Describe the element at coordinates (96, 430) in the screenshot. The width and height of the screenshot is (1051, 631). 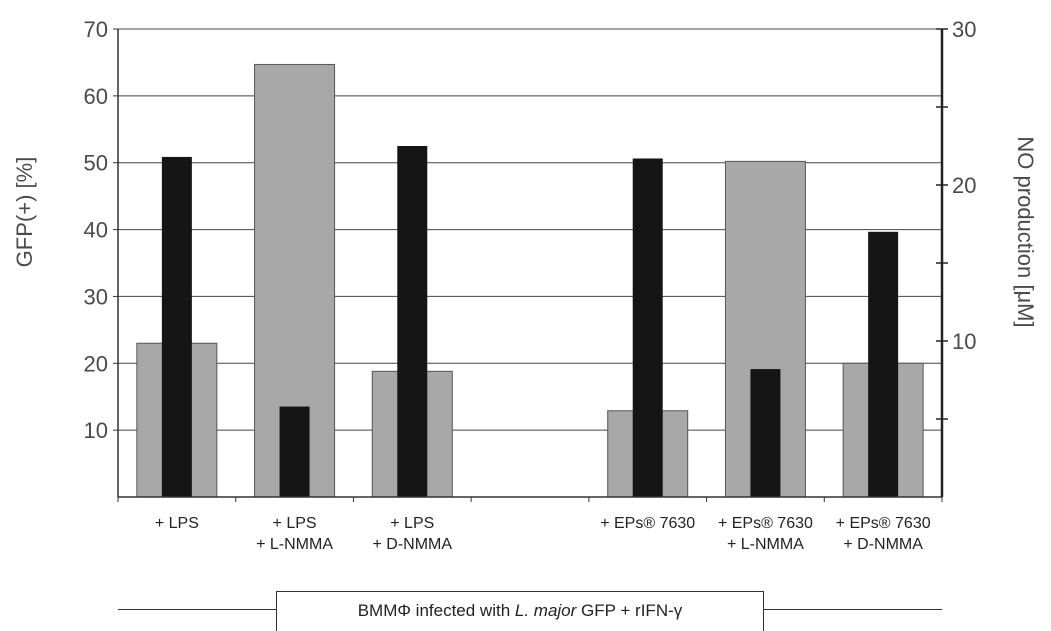
I see `y-tick-label-left: 10` at that location.